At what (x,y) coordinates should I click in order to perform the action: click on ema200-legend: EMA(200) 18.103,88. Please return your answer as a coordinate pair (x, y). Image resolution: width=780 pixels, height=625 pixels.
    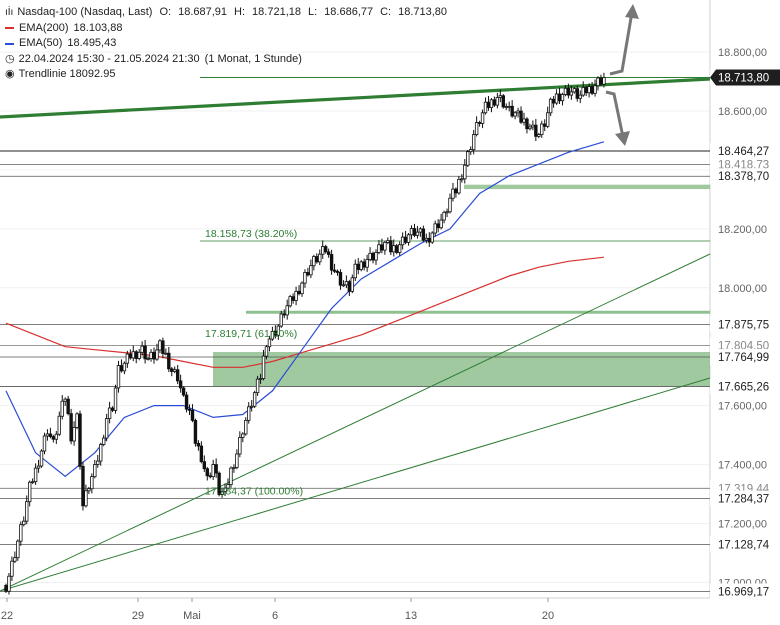
    Looking at the image, I should click on (229, 29).